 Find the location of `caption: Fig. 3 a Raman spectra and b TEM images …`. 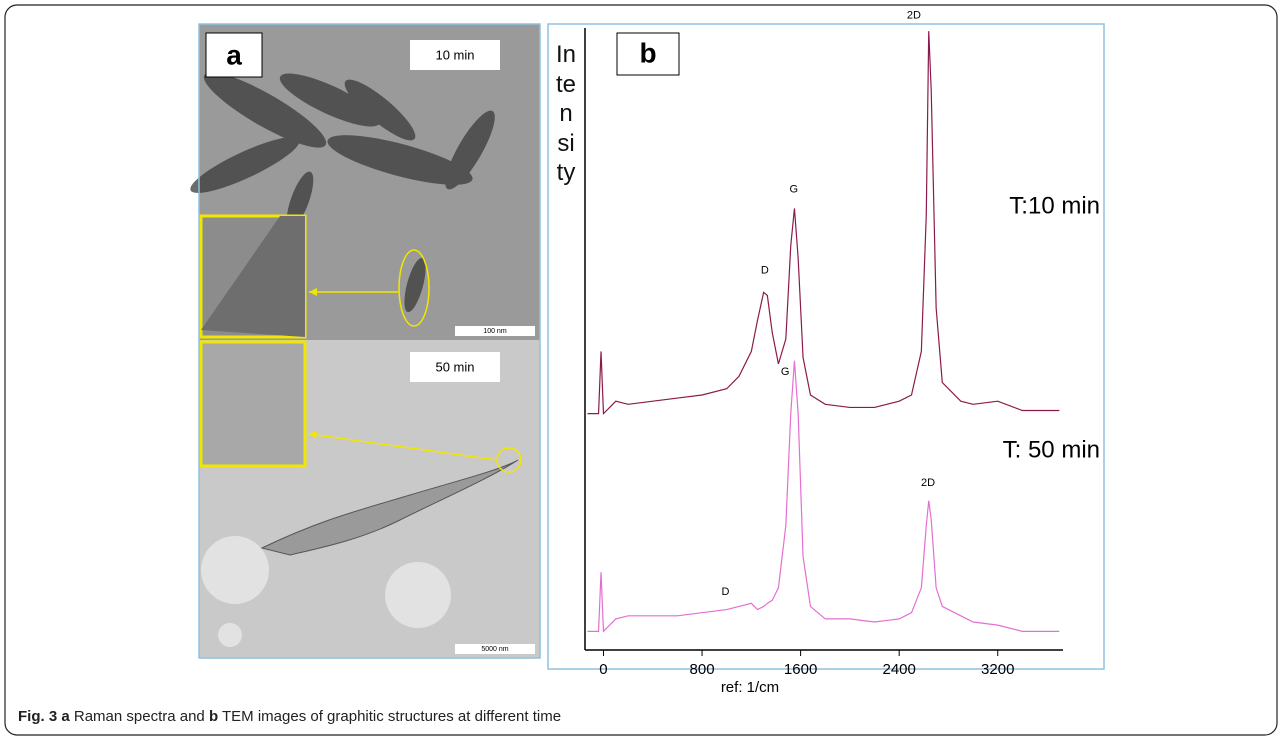

caption: Fig. 3 a Raman spectra and b TEM images … is located at coordinates (289, 716).